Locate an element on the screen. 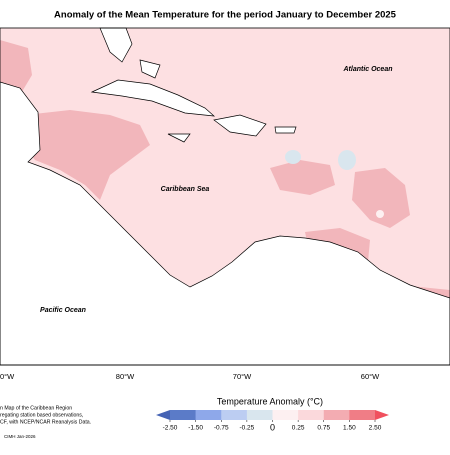 The image size is (450, 455). legend-tick-label: 2.50 is located at coordinates (375, 428).